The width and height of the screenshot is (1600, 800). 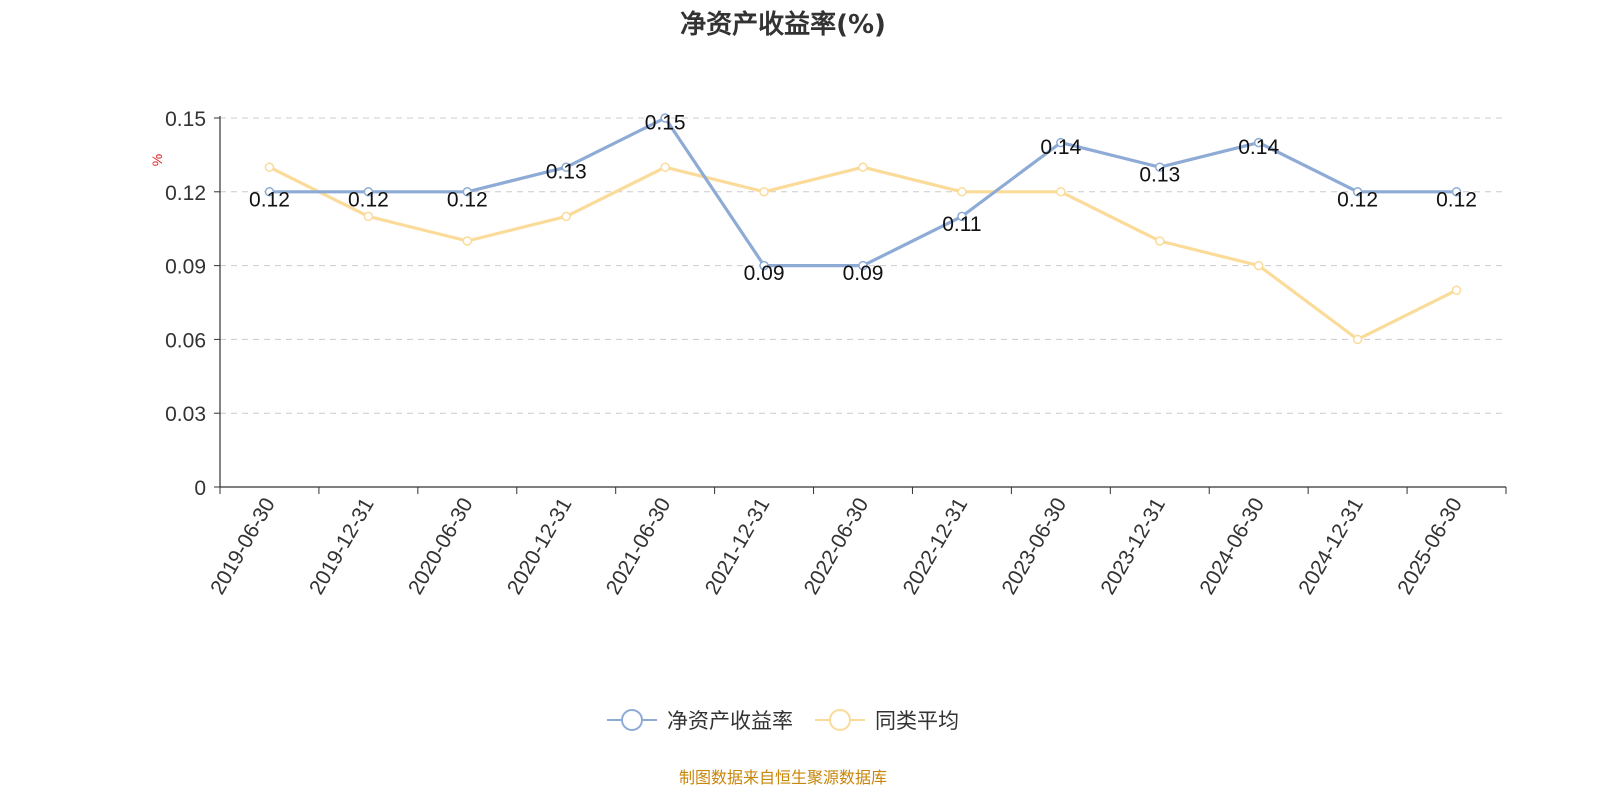 What do you see at coordinates (936, 546) in the screenshot?
I see `x-tick-label: 2022-12-31` at bounding box center [936, 546].